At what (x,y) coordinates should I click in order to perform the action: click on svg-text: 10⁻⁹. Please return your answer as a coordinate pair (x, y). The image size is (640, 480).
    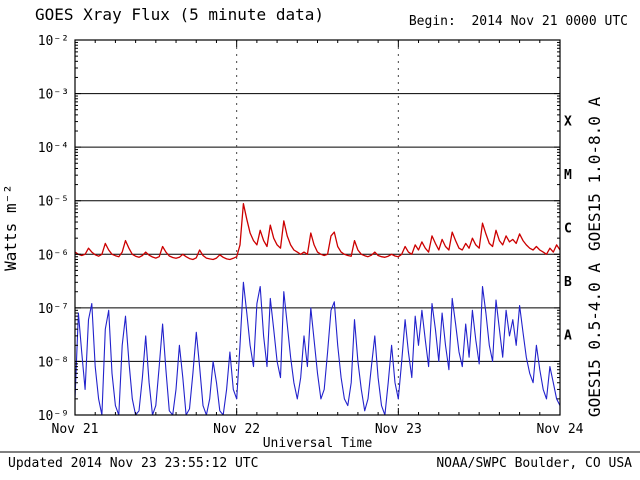
    Looking at the image, I should click on (53, 416).